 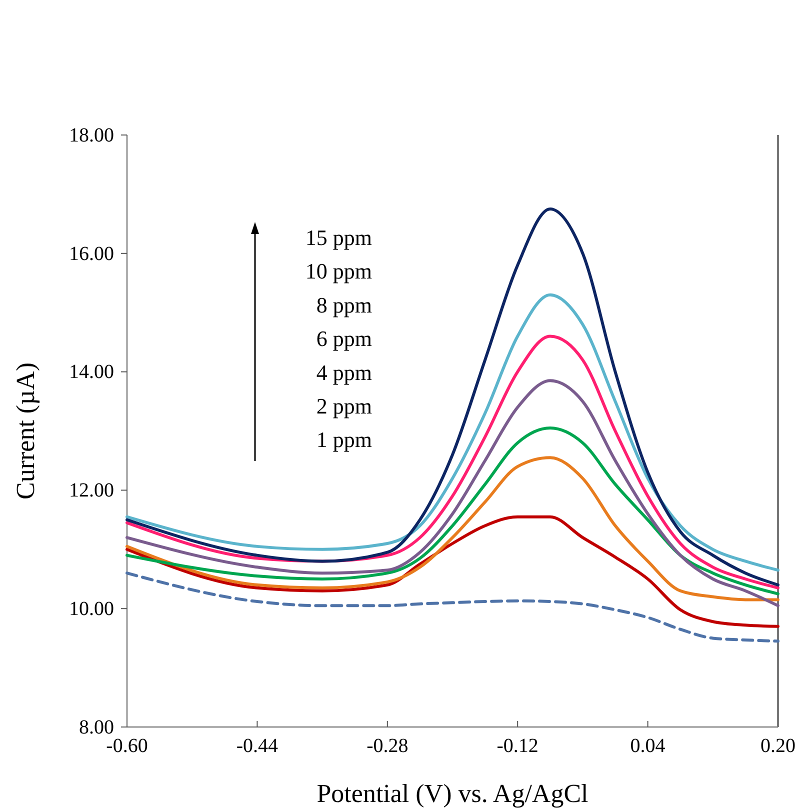 I want to click on y-tick-label: 12.00, so click(x=91, y=491).